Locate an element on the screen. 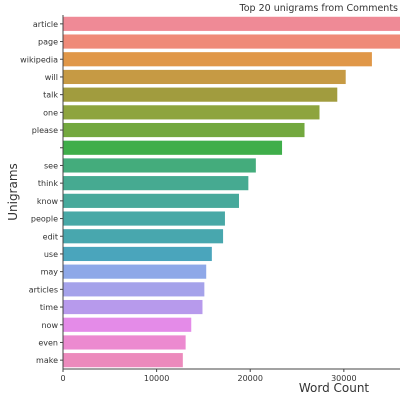 Image resolution: width=400 pixels, height=400 pixels. bar-article is located at coordinates (231, 23).